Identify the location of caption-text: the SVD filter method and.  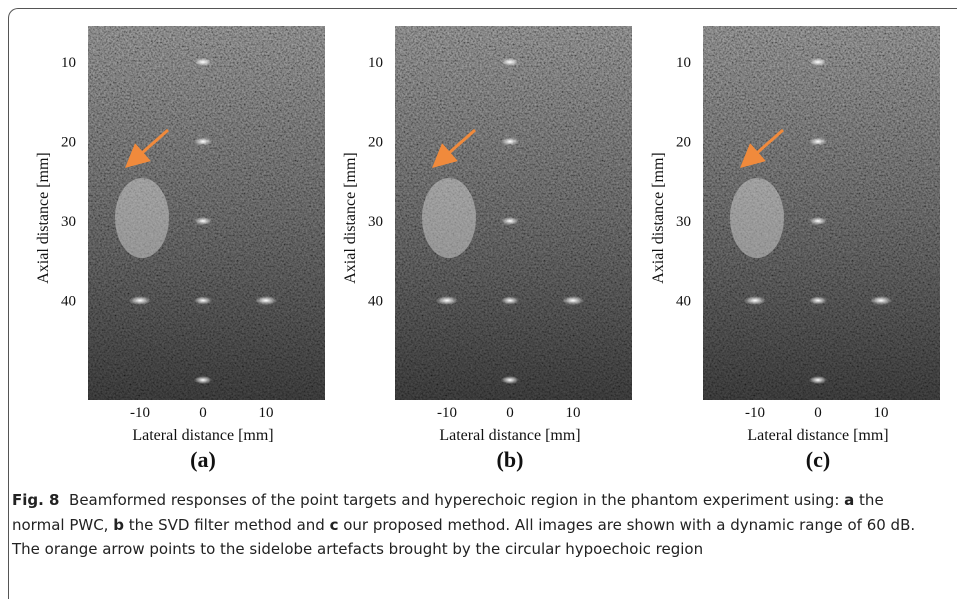
(226, 524).